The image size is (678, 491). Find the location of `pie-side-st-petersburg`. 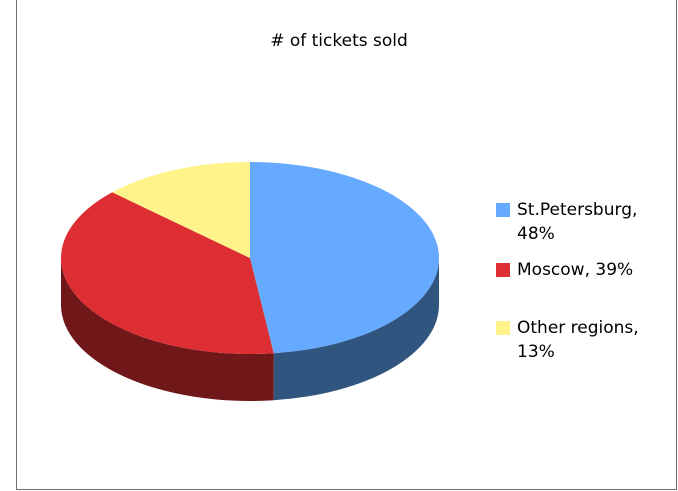

pie-side-st-petersburg is located at coordinates (356, 329).